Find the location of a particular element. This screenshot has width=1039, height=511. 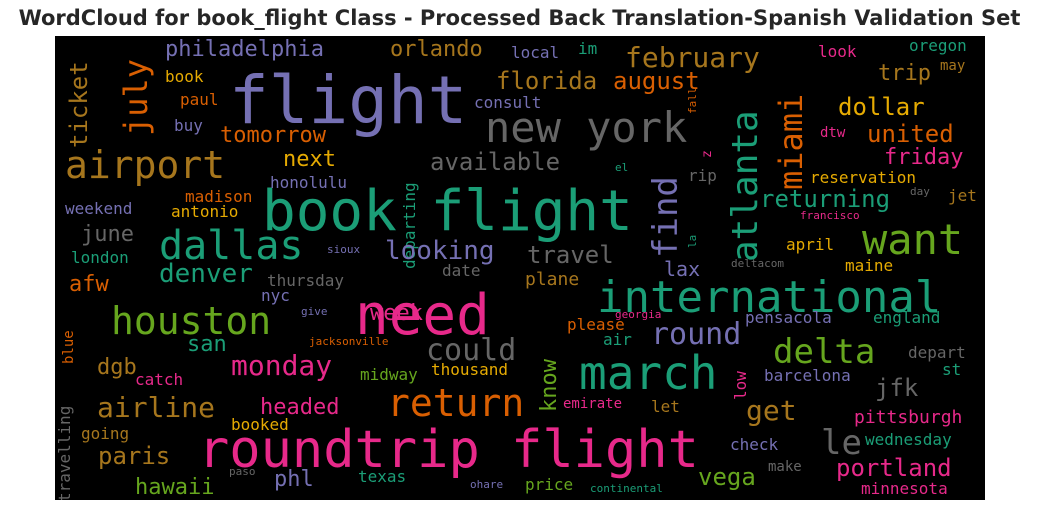

word-denver: denver is located at coordinates (206, 274).